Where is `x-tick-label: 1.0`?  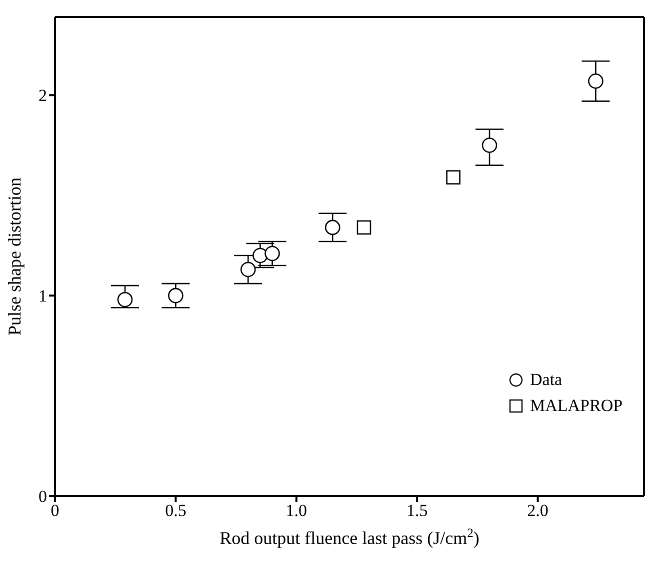 x-tick-label: 1.0 is located at coordinates (297, 510).